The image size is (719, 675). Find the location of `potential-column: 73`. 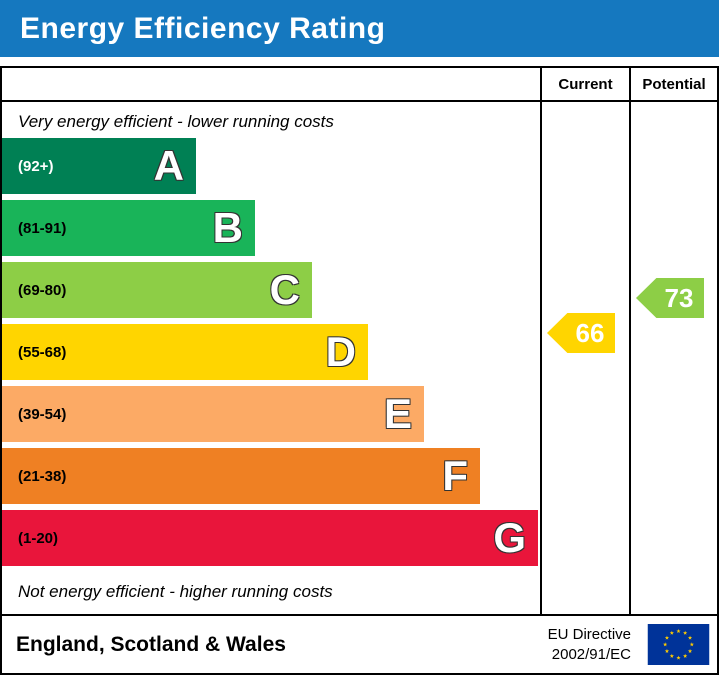

potential-column: 73 is located at coordinates (673, 358).